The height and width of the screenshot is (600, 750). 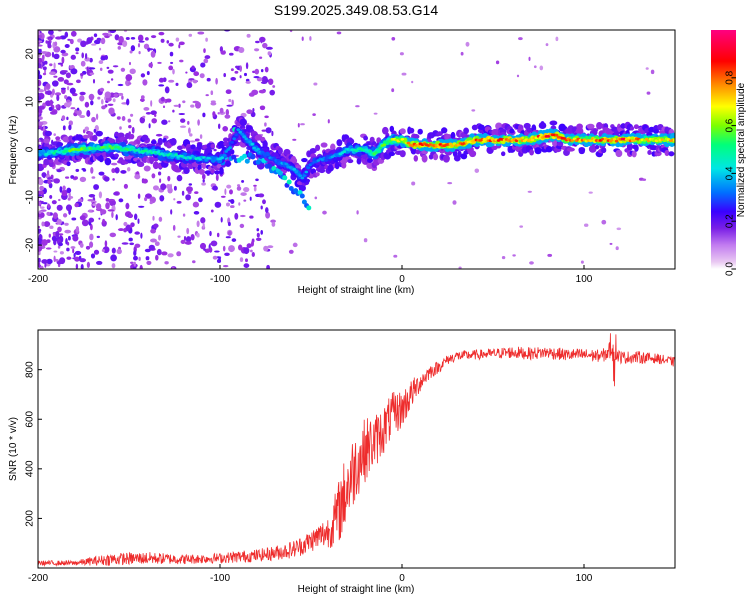 What do you see at coordinates (356, 10) in the screenshot?
I see `figure-title: S199.2025.349.08.53.G14` at bounding box center [356, 10].